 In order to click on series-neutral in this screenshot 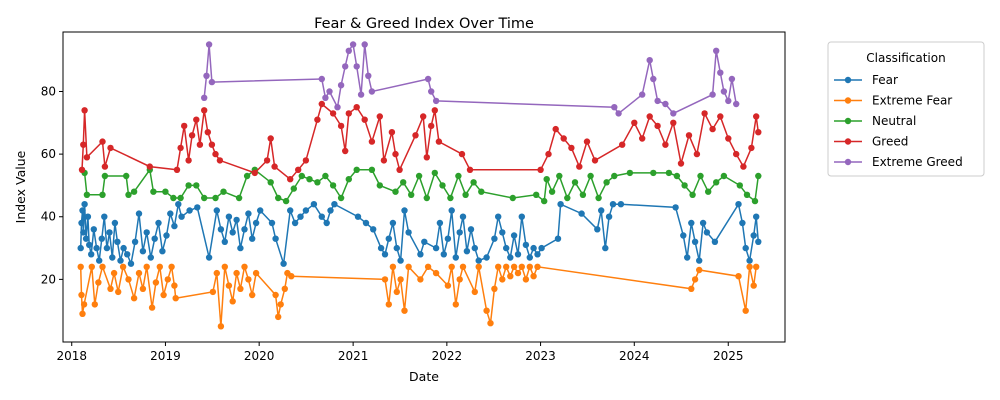, I will do `click(421, 185)`.